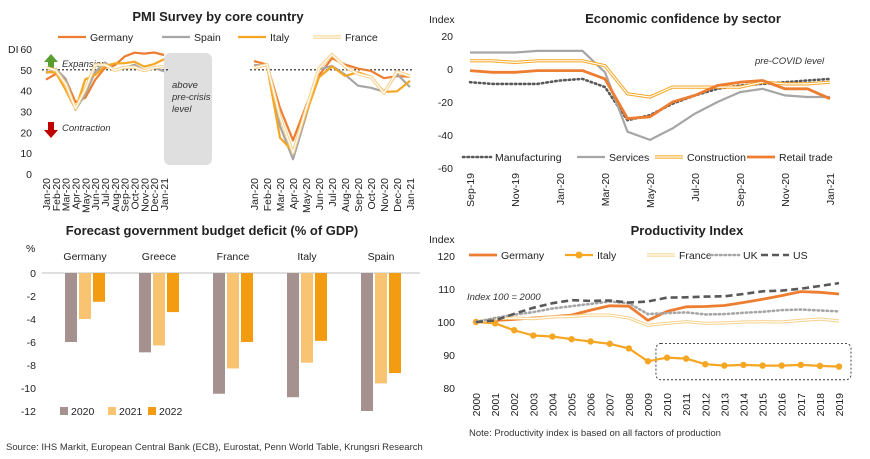 The width and height of the screenshot is (870, 459). What do you see at coordinates (449, 389) in the screenshot?
I see `productivity-ytick: 80` at bounding box center [449, 389].